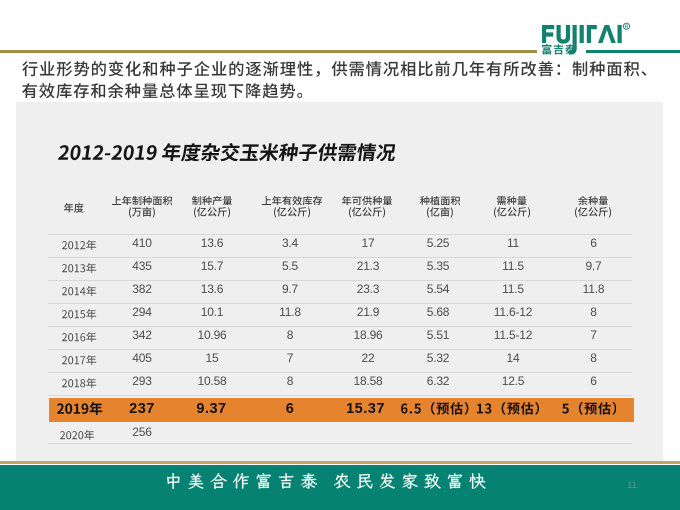  What do you see at coordinates (627, 27) in the screenshot?
I see `svg-text: R` at bounding box center [627, 27].